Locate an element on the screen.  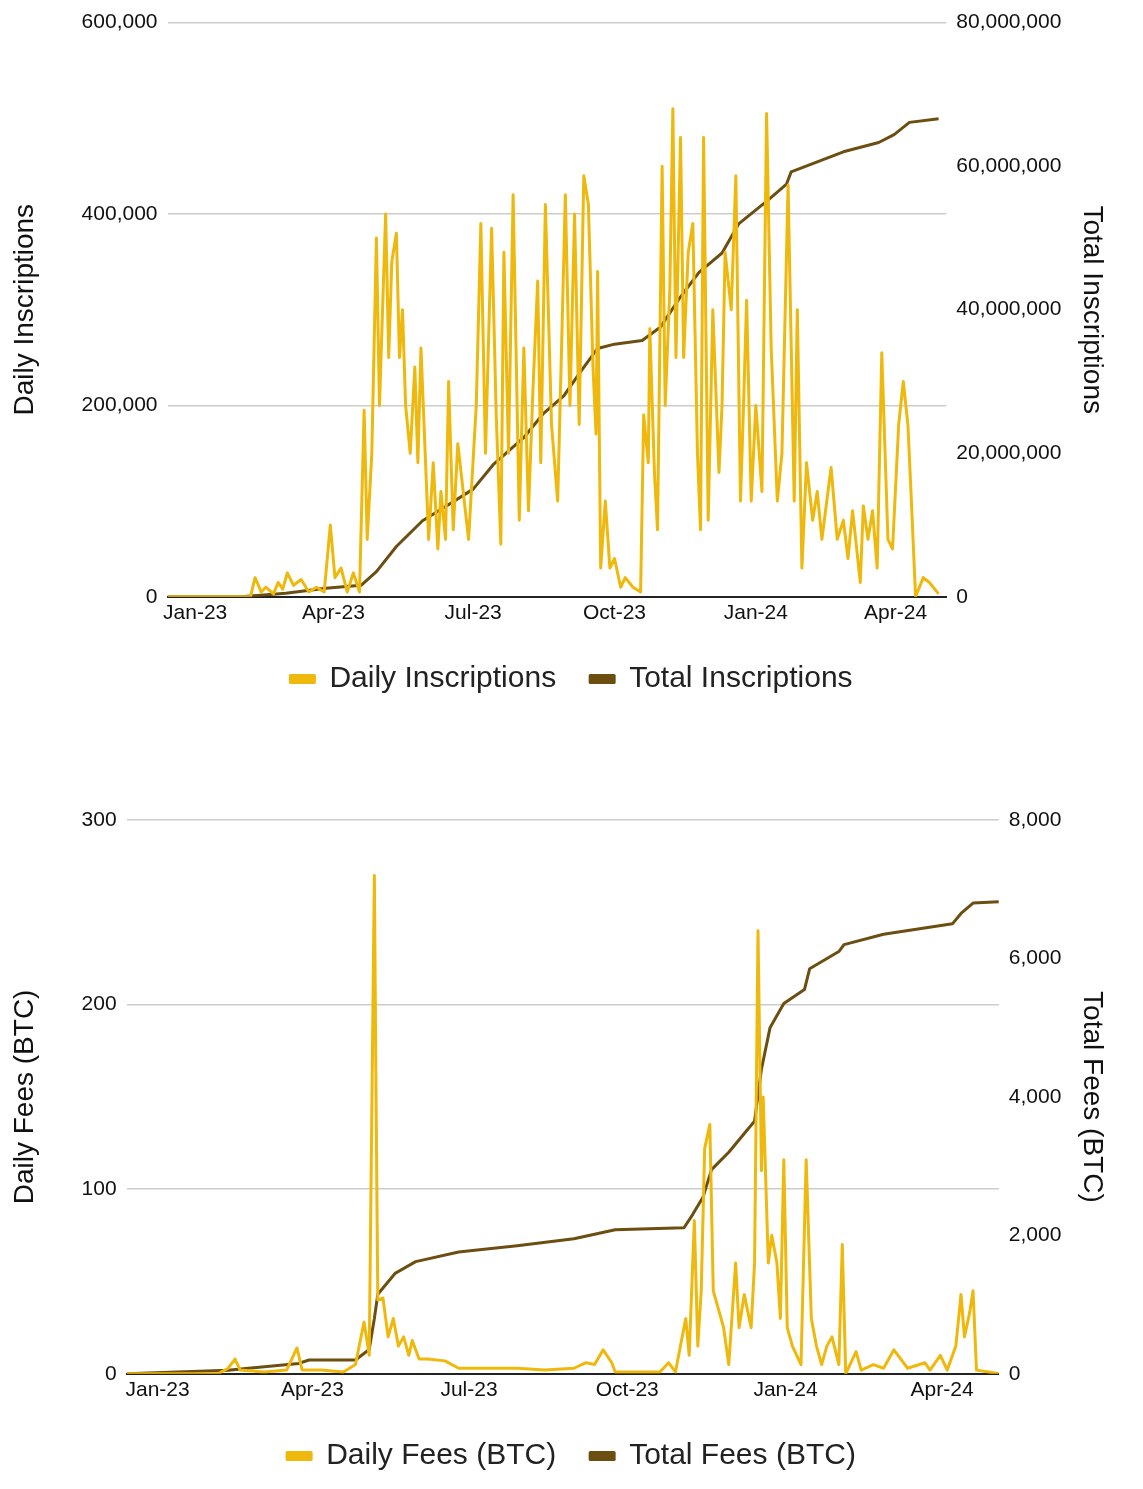
y-tick-label: 200,000 is located at coordinates (119, 404).